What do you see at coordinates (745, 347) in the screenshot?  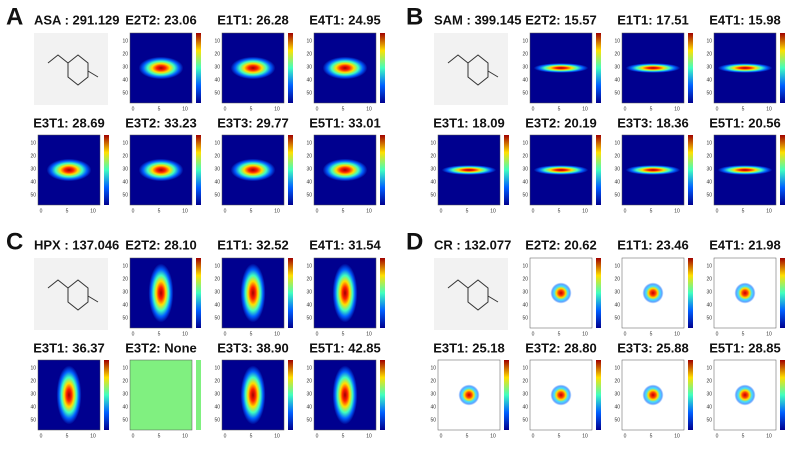 I see `plot-title: E5T1: 28.85` at bounding box center [745, 347].